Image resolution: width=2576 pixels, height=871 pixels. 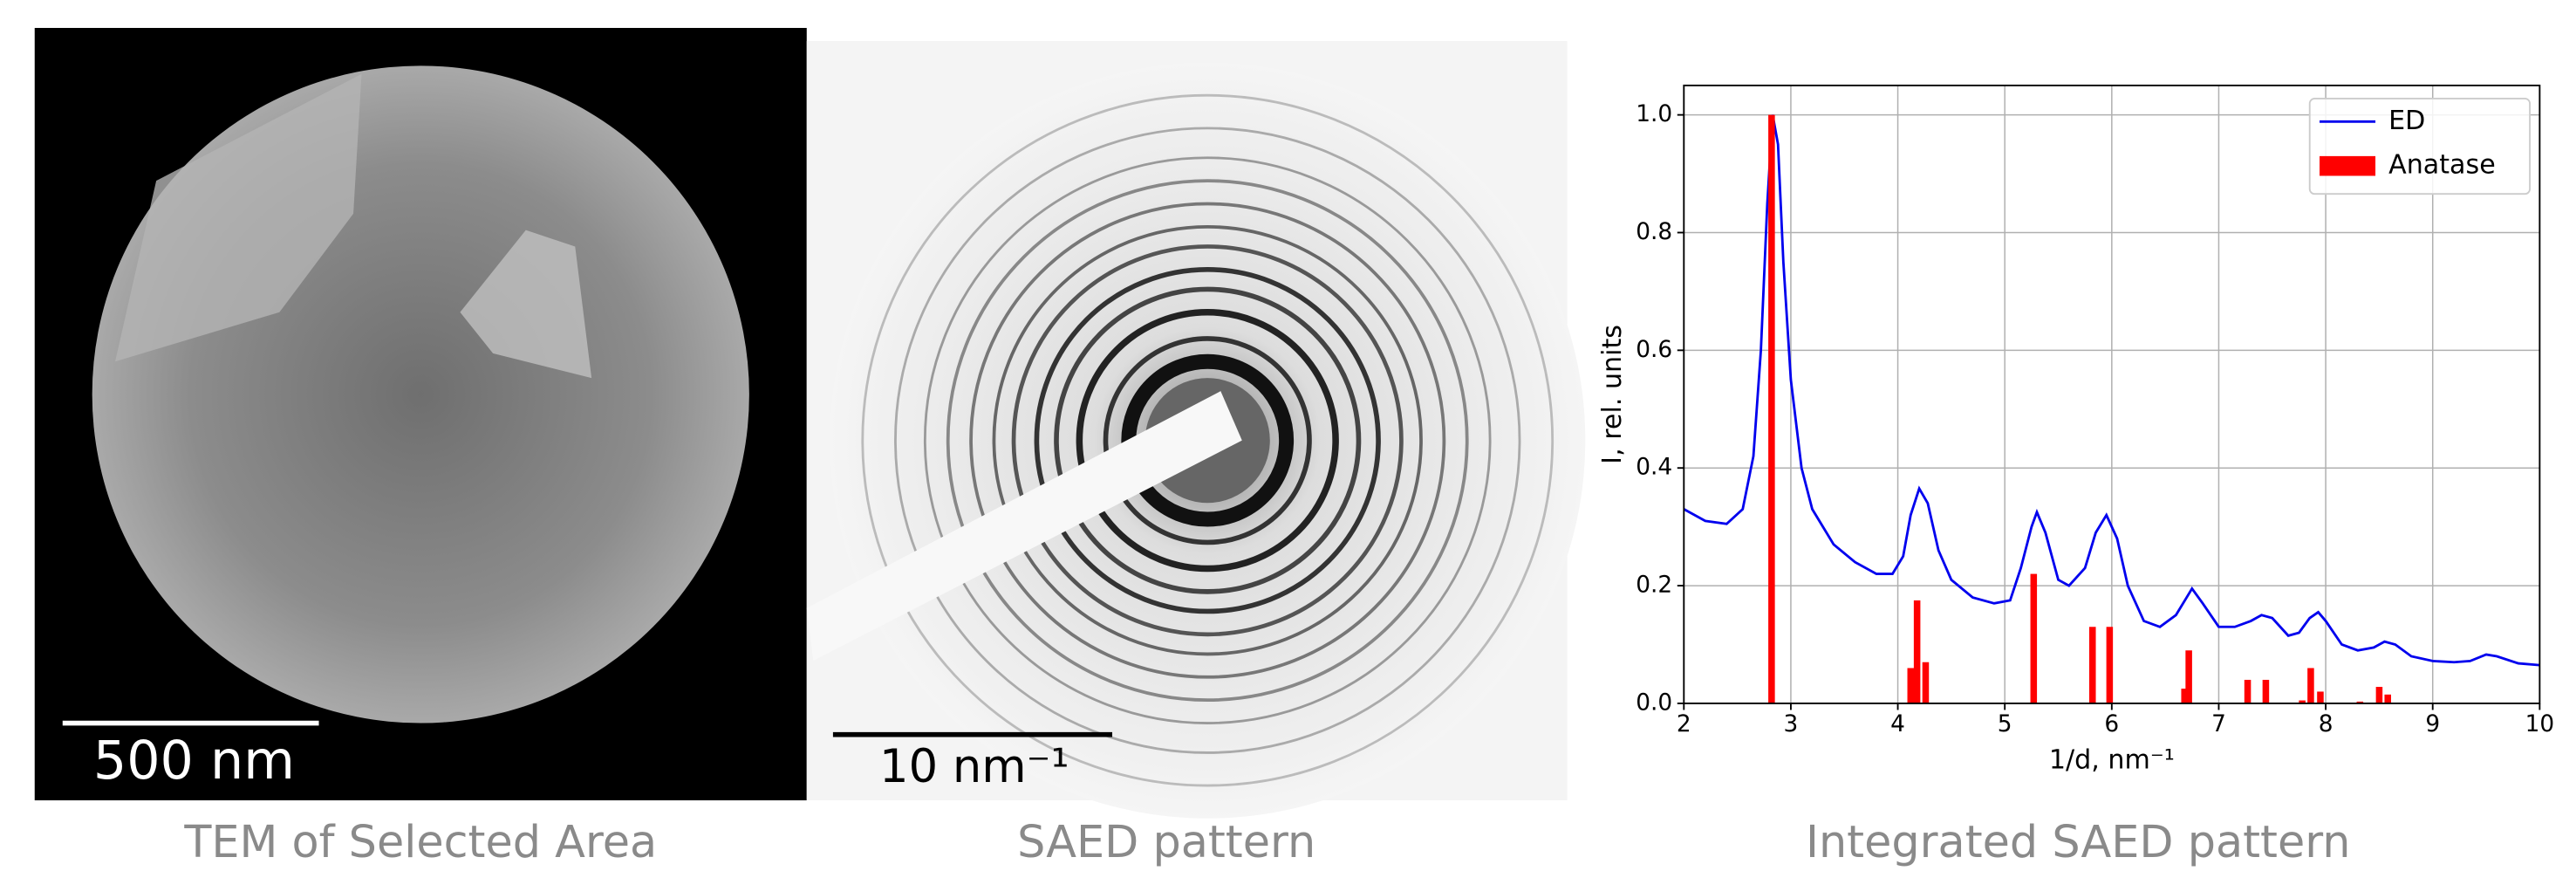 I want to click on y-tick-label: 0.6, so click(x=1654, y=350).